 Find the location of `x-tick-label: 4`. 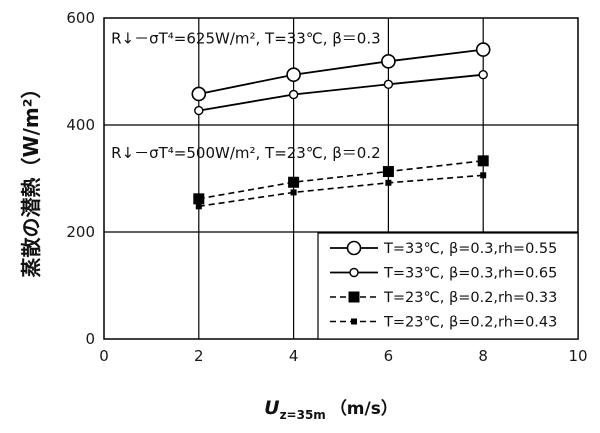

x-tick-label: 4 is located at coordinates (294, 356).